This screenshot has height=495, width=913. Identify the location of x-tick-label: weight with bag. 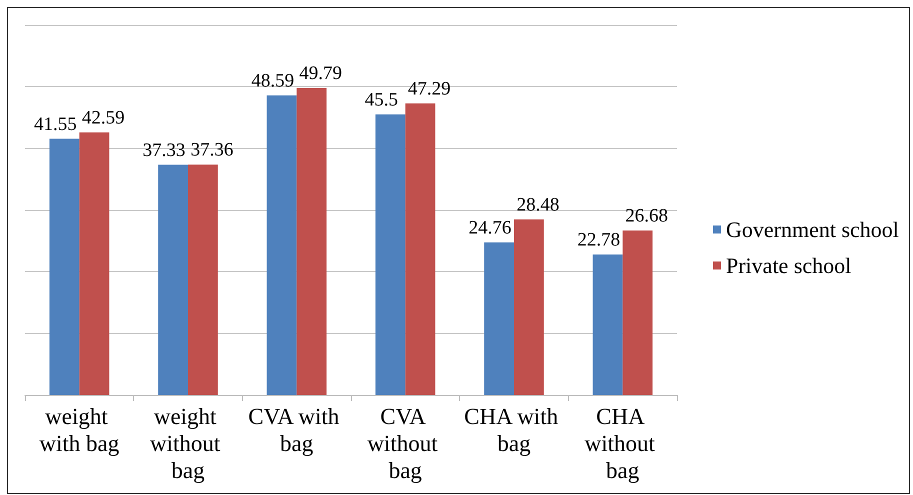
(79, 430).